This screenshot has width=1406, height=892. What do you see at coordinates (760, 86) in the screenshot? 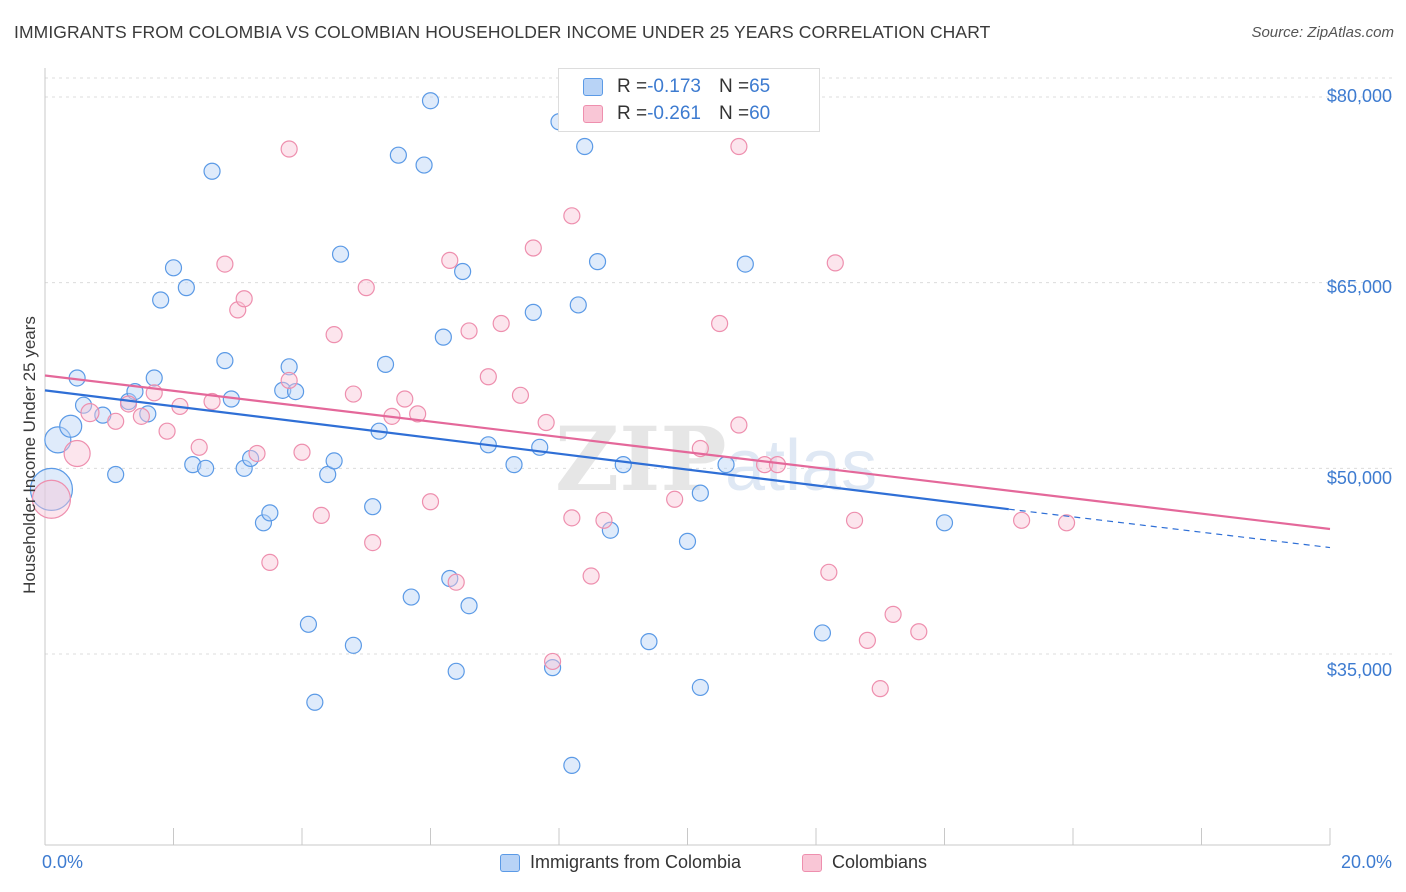
I see `n-value: 65` at bounding box center [760, 86].